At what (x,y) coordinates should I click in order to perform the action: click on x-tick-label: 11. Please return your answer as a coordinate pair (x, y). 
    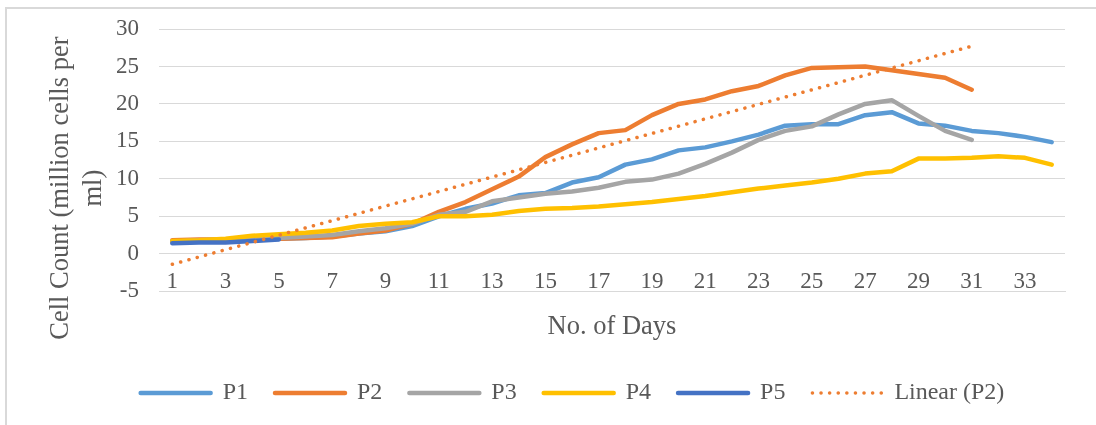
    Looking at the image, I should click on (438, 281).